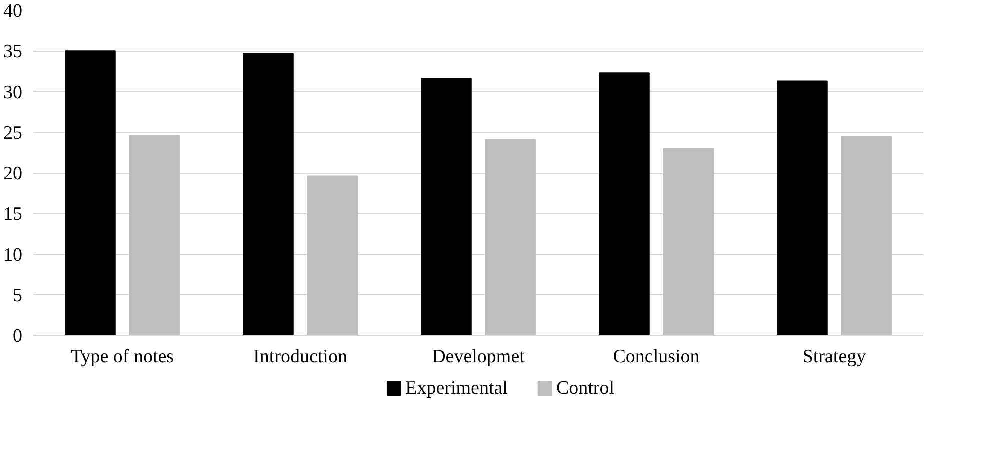  Describe the element at coordinates (301, 357) in the screenshot. I see `x-tick-label: Introduction` at that location.